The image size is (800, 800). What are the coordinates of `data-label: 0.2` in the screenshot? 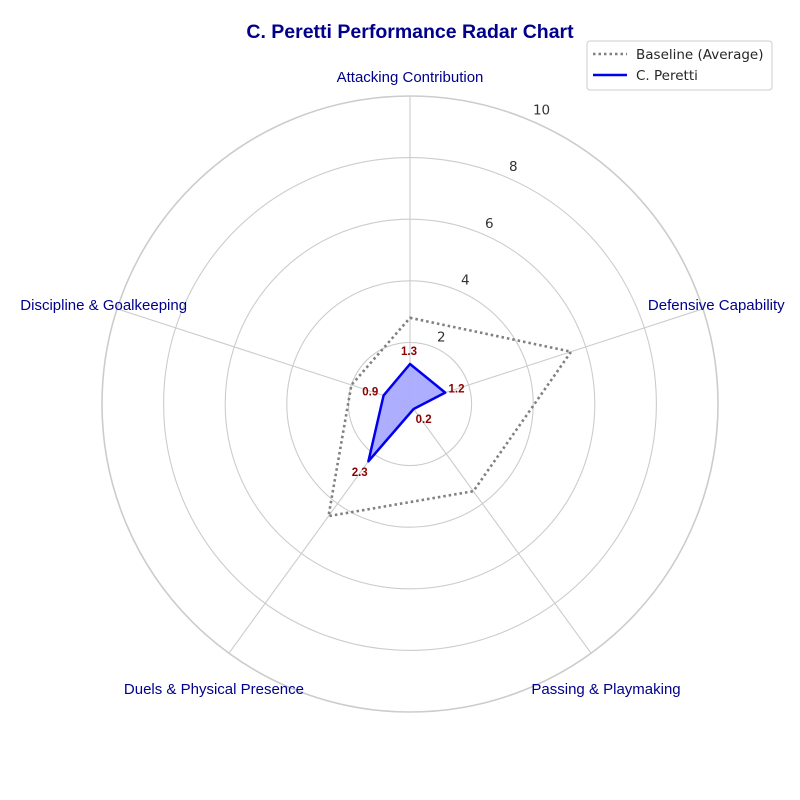 It's located at (424, 420).